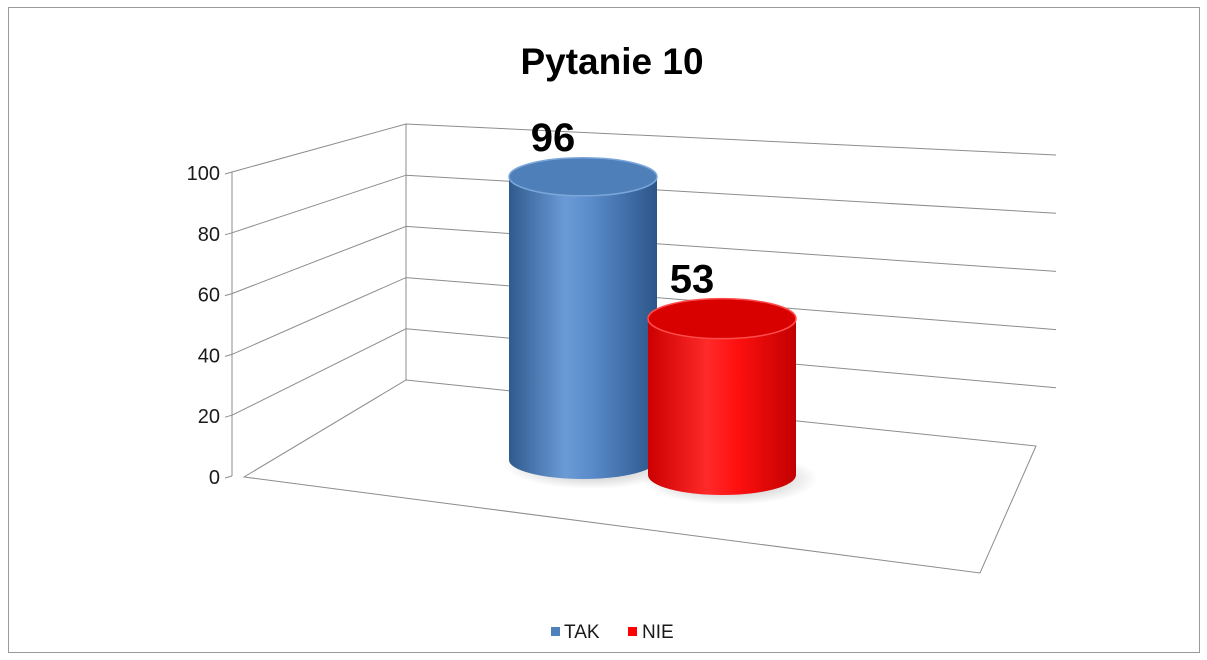  I want to click on y-tick-label: 60, so click(209, 296).